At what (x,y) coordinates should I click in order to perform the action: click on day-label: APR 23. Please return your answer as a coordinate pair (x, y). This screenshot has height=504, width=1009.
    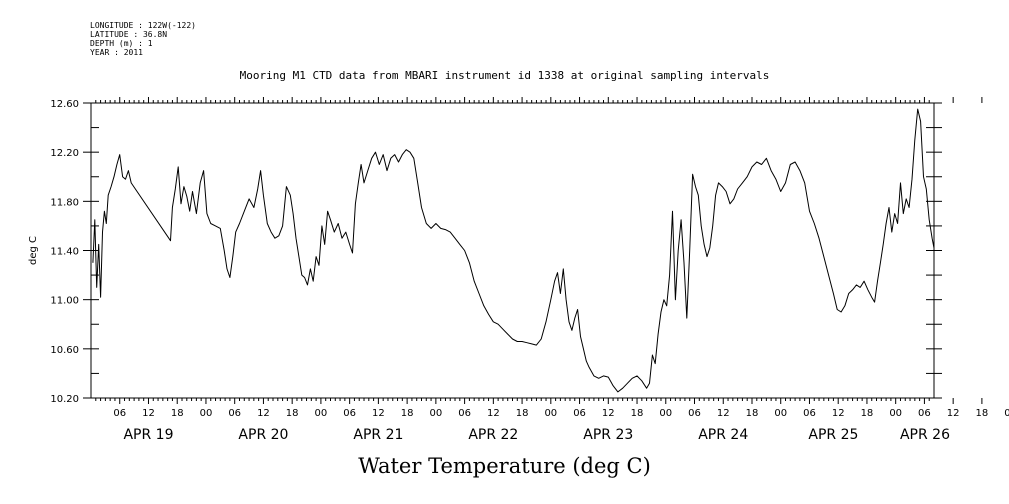
    Looking at the image, I should click on (608, 435).